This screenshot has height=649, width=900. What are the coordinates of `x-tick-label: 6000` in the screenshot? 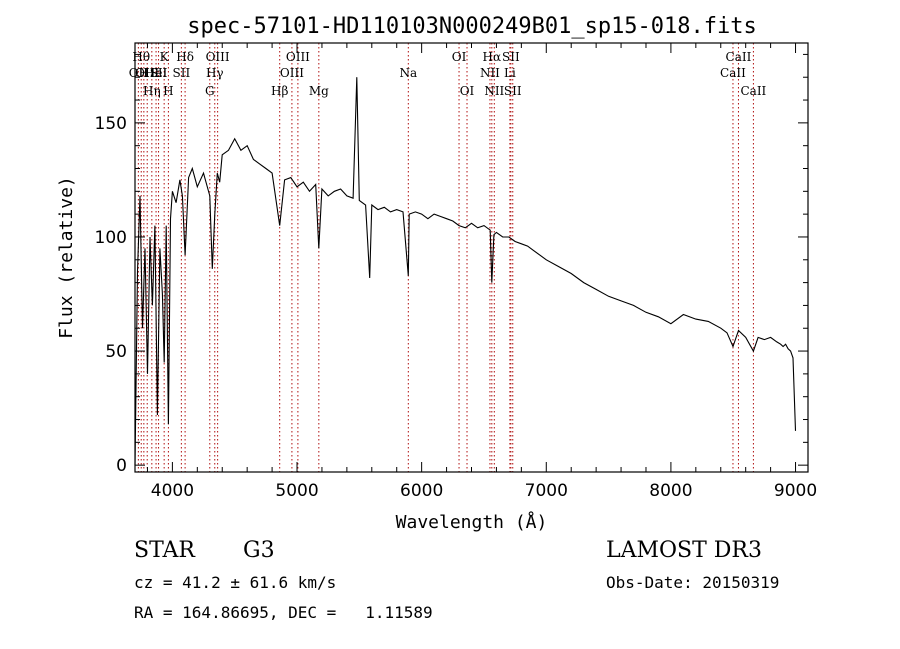 It's located at (421, 491).